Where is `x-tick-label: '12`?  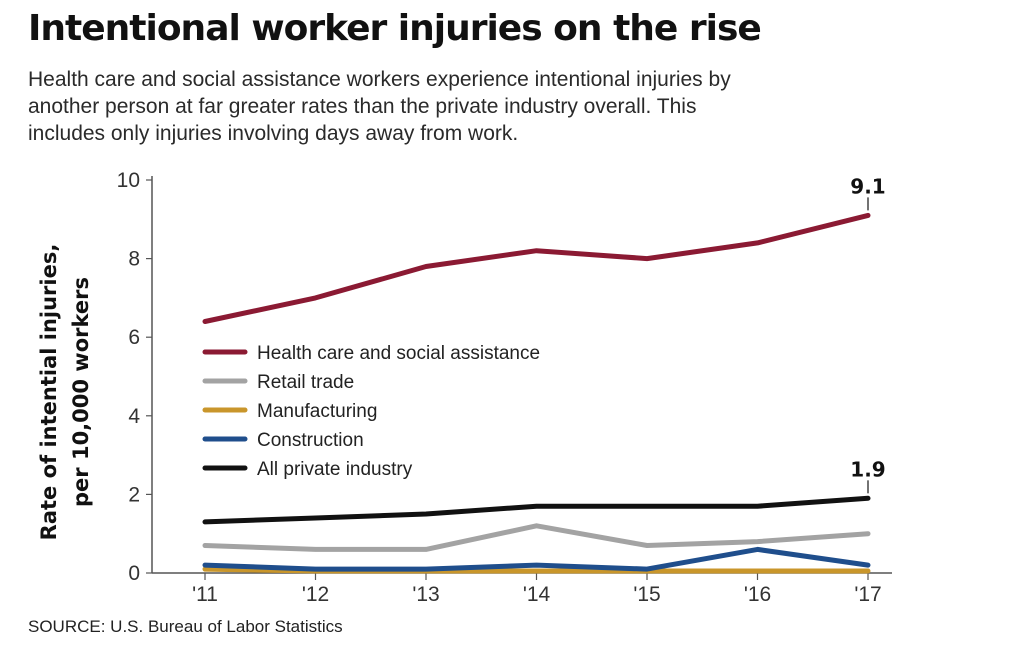
x-tick-label: '12 is located at coordinates (315, 594).